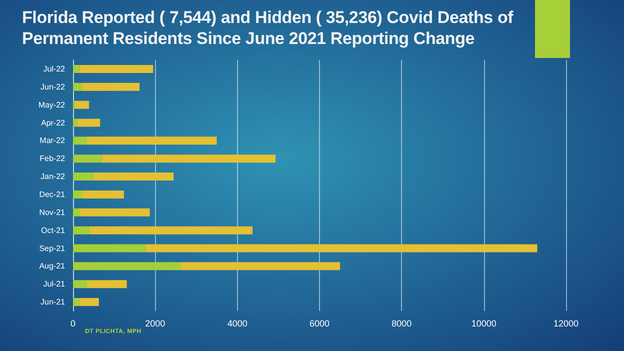 The width and height of the screenshot is (624, 351). Describe the element at coordinates (483, 323) in the screenshot. I see `x-tick-label: 10000` at that location.